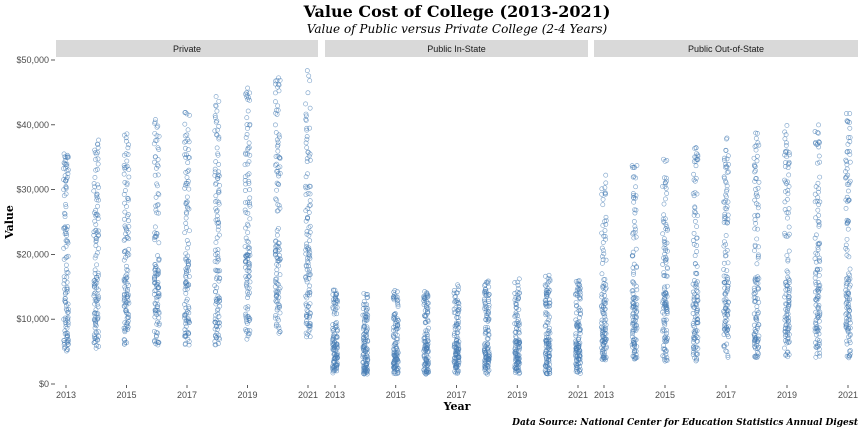 The height and width of the screenshot is (432, 864). Describe the element at coordinates (9, 222) in the screenshot. I see `y-axis-title: Value` at that location.